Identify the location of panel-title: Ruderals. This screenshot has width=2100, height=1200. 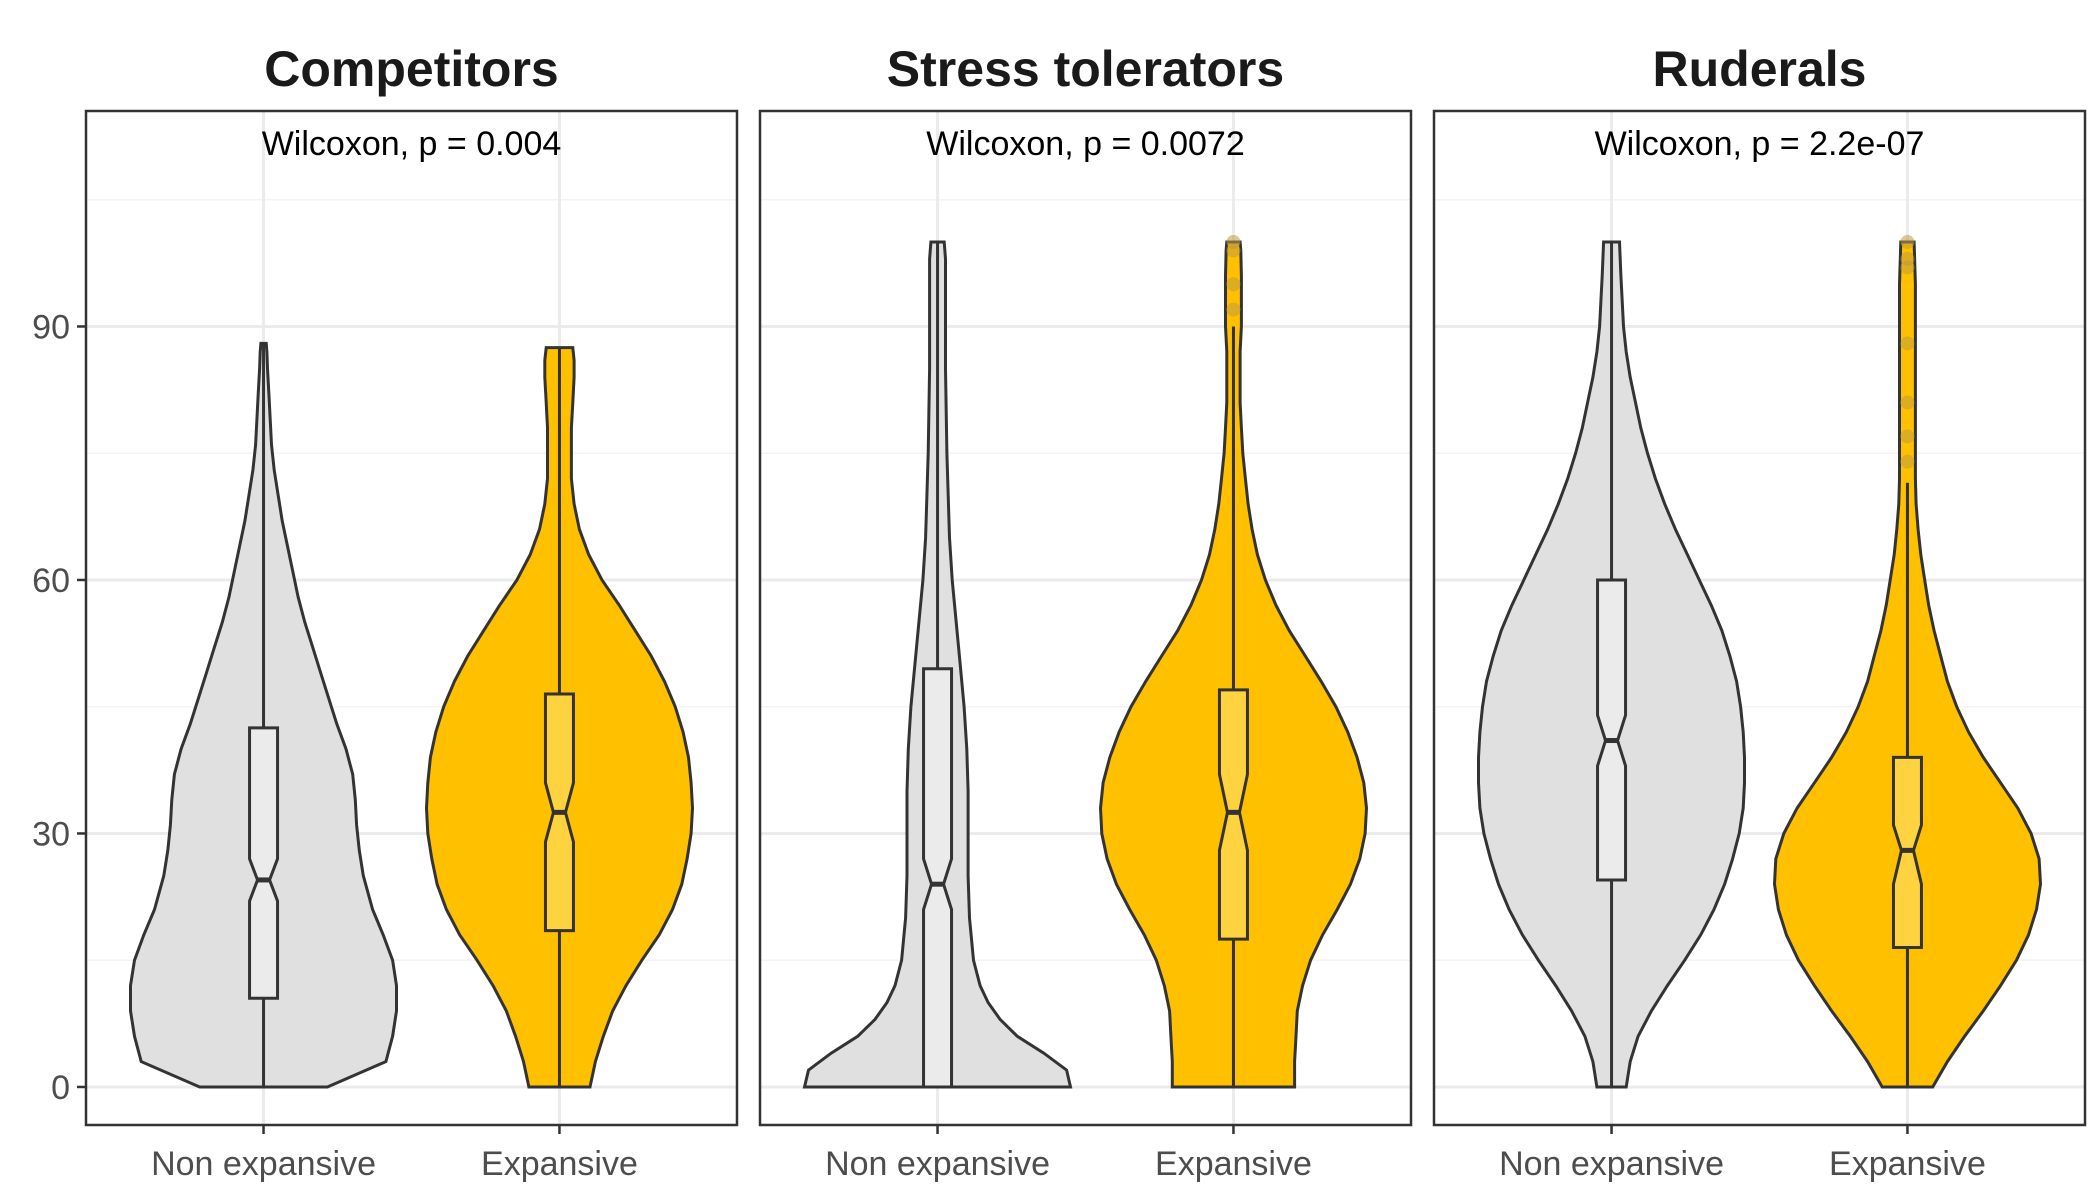
(1760, 69).